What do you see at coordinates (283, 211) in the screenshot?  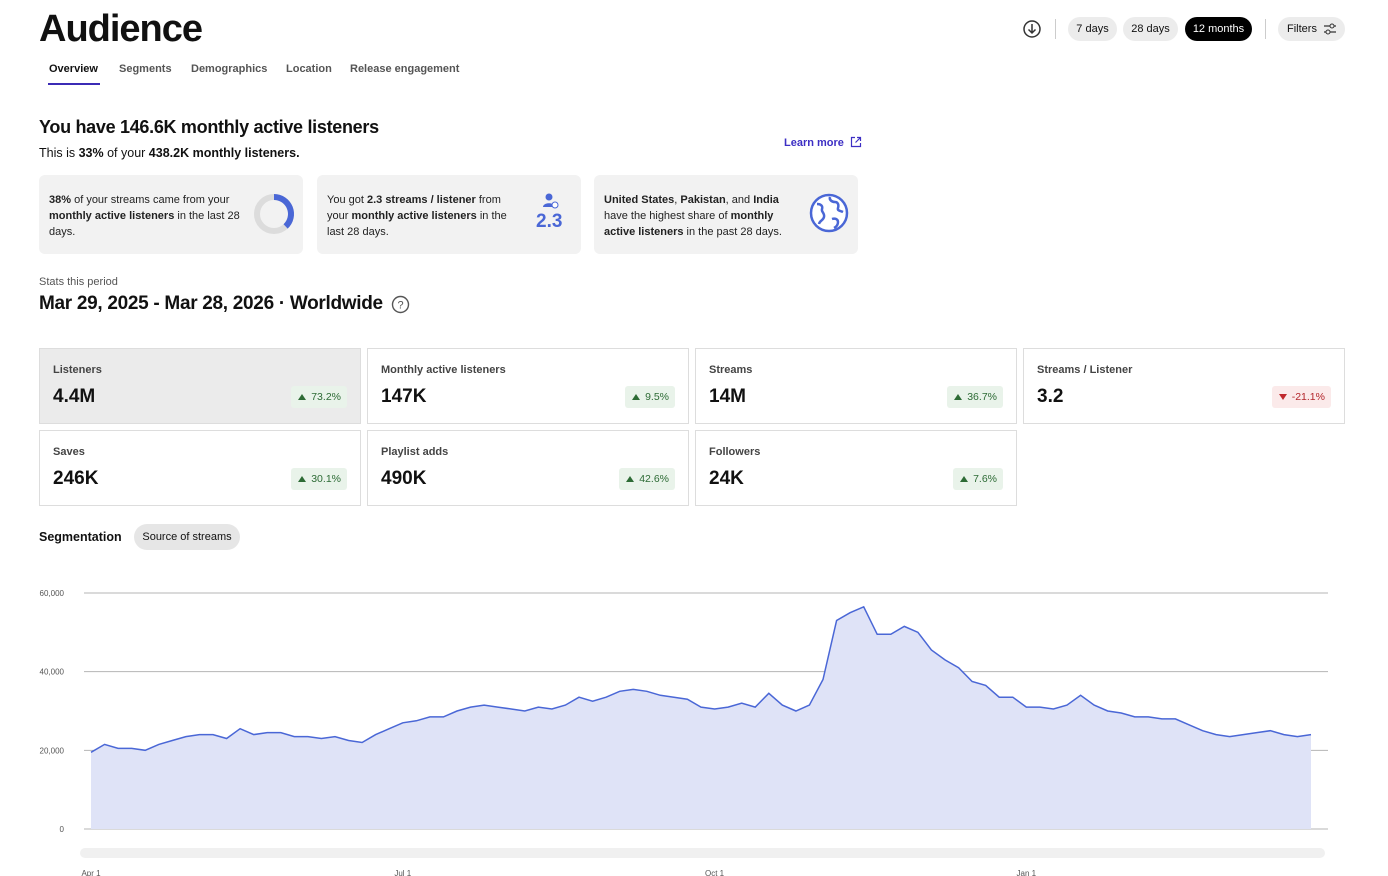 I see `donut-arc` at bounding box center [283, 211].